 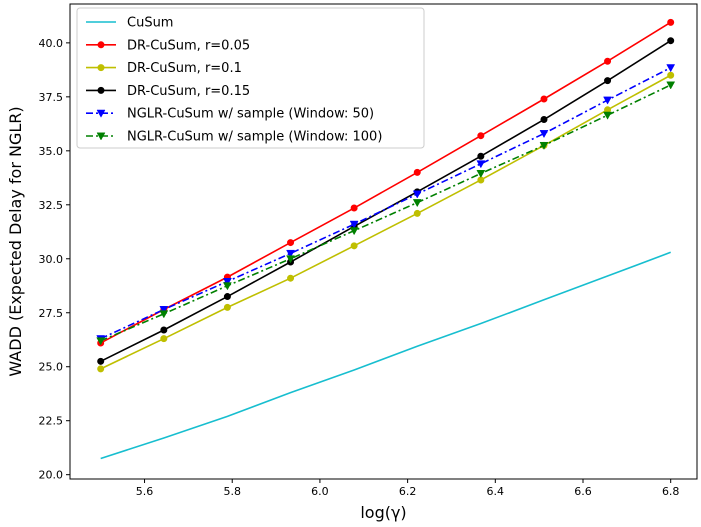 I want to click on legend-entry-1: CuSum, so click(x=129, y=23).